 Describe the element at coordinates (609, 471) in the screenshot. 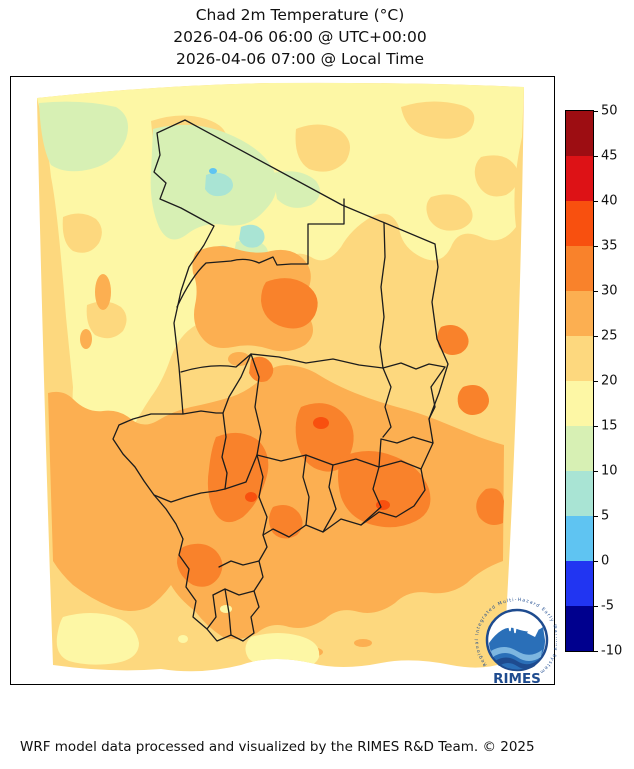

I see `colorbar-tick-label: 10` at that location.